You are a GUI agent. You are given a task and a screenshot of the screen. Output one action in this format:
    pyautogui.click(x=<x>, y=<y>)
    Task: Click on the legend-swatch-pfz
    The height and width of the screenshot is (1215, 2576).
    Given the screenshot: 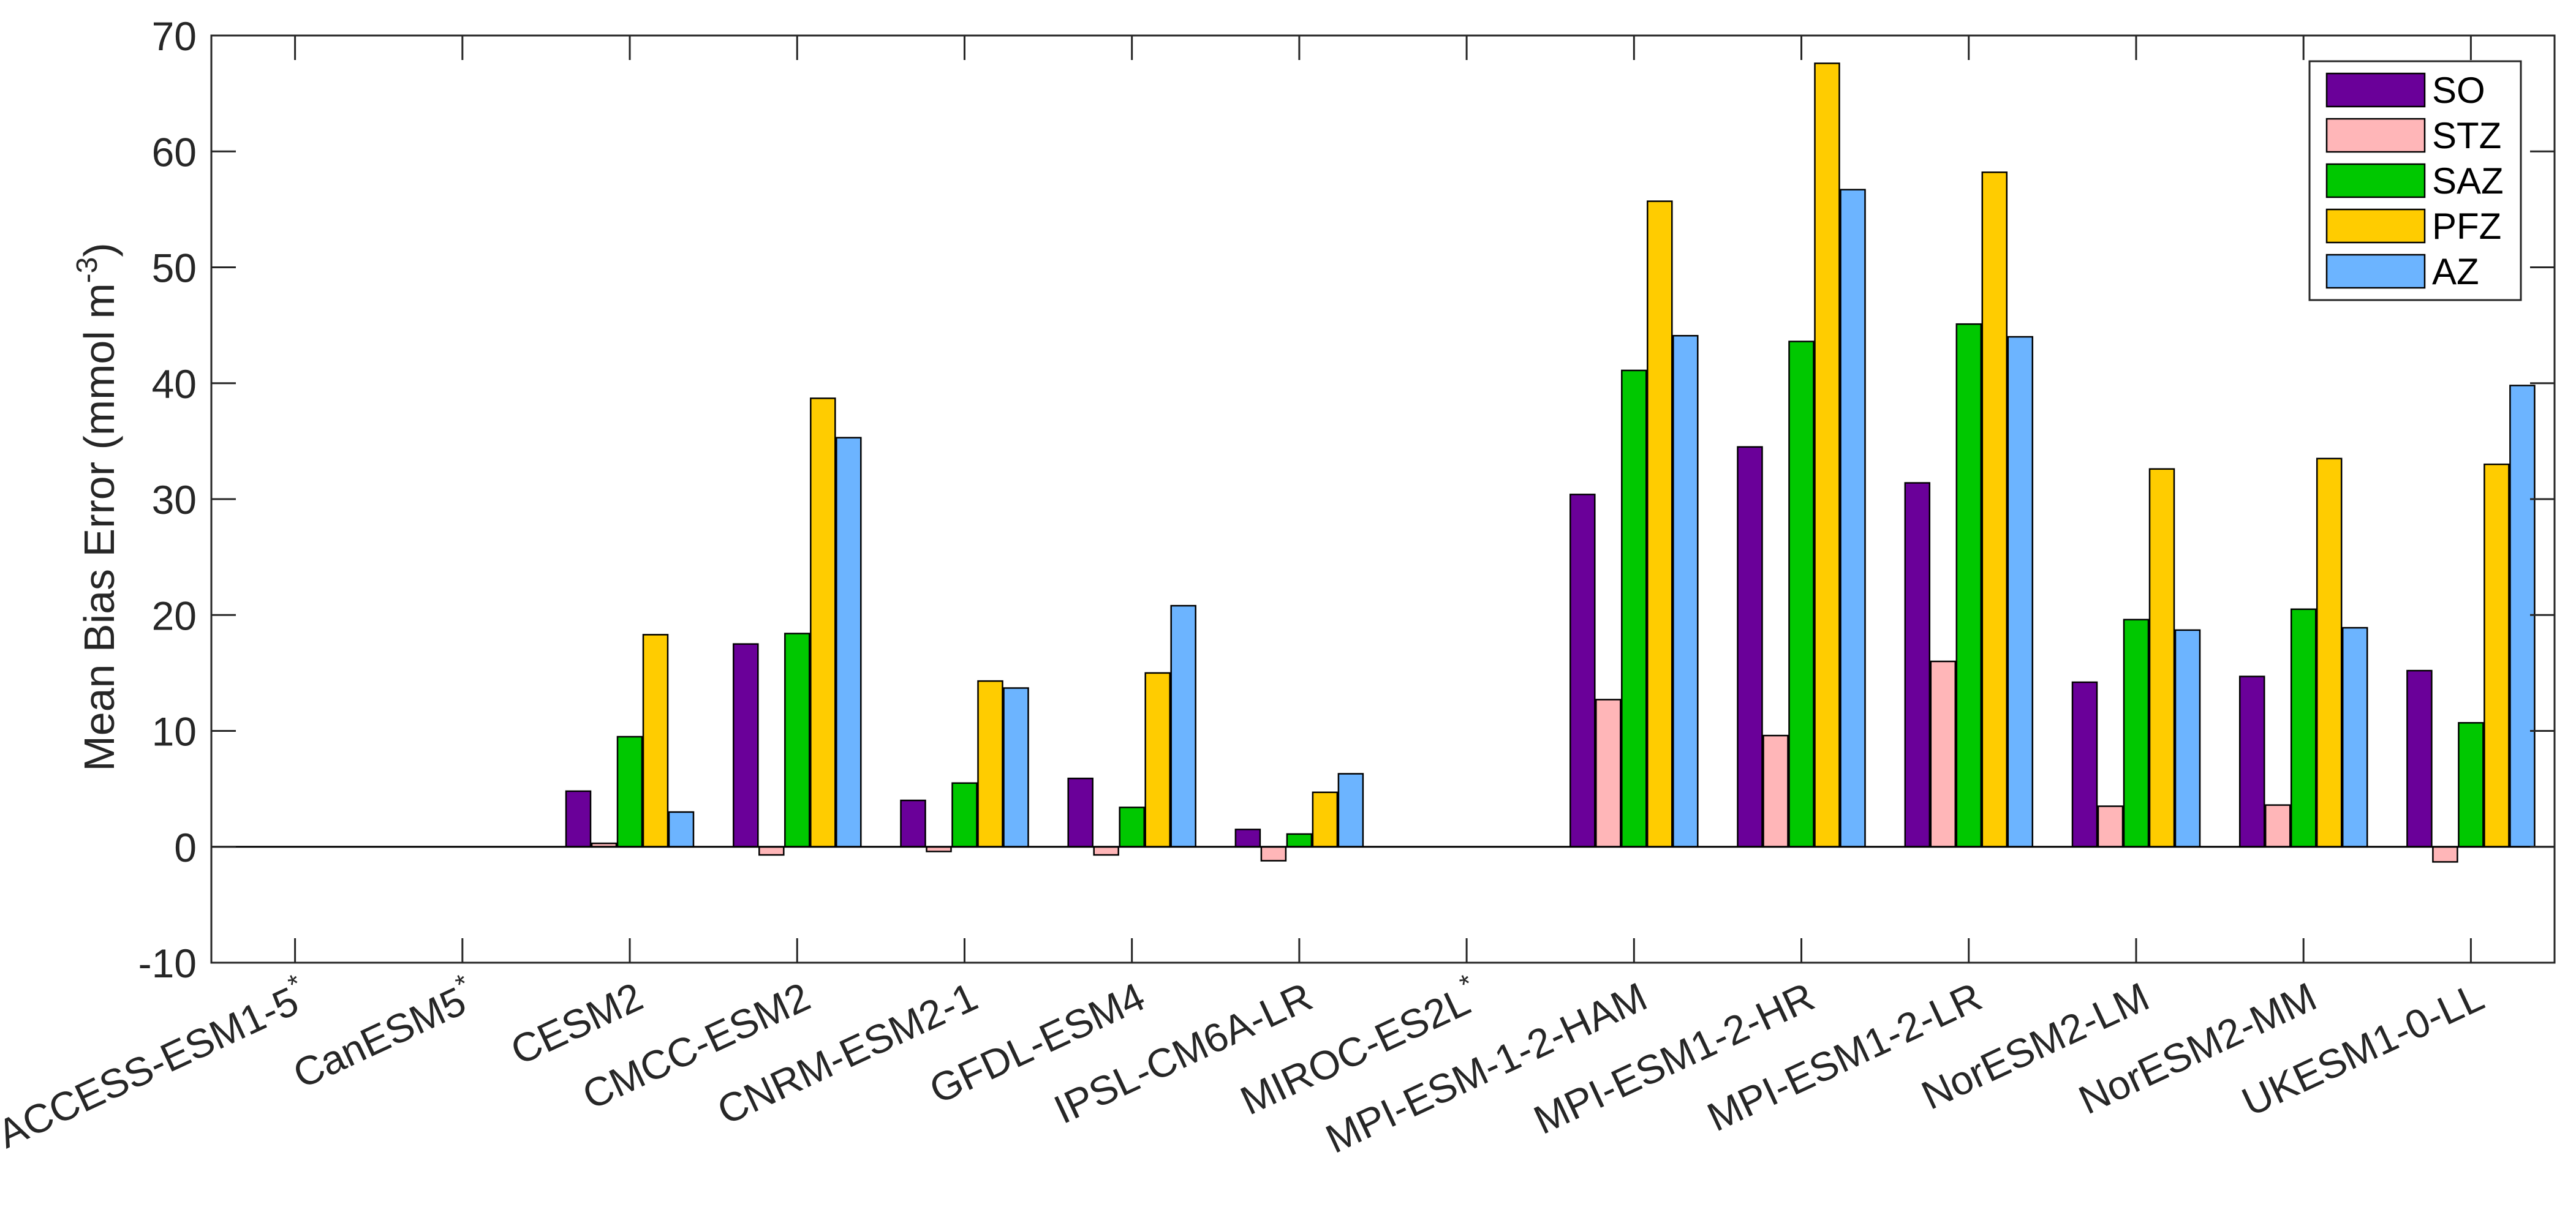 What is the action you would take?
    pyautogui.click(x=2375, y=226)
    